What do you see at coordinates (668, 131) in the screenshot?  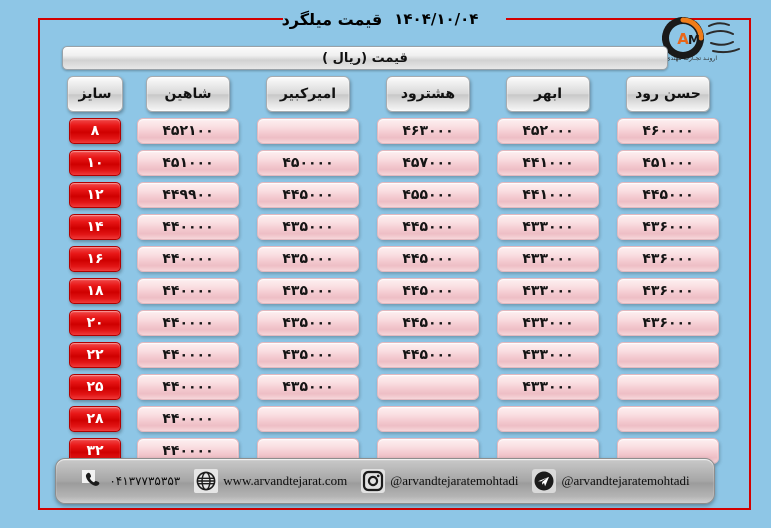 I see `price-cell: ۴۶۰۰۰۰` at bounding box center [668, 131].